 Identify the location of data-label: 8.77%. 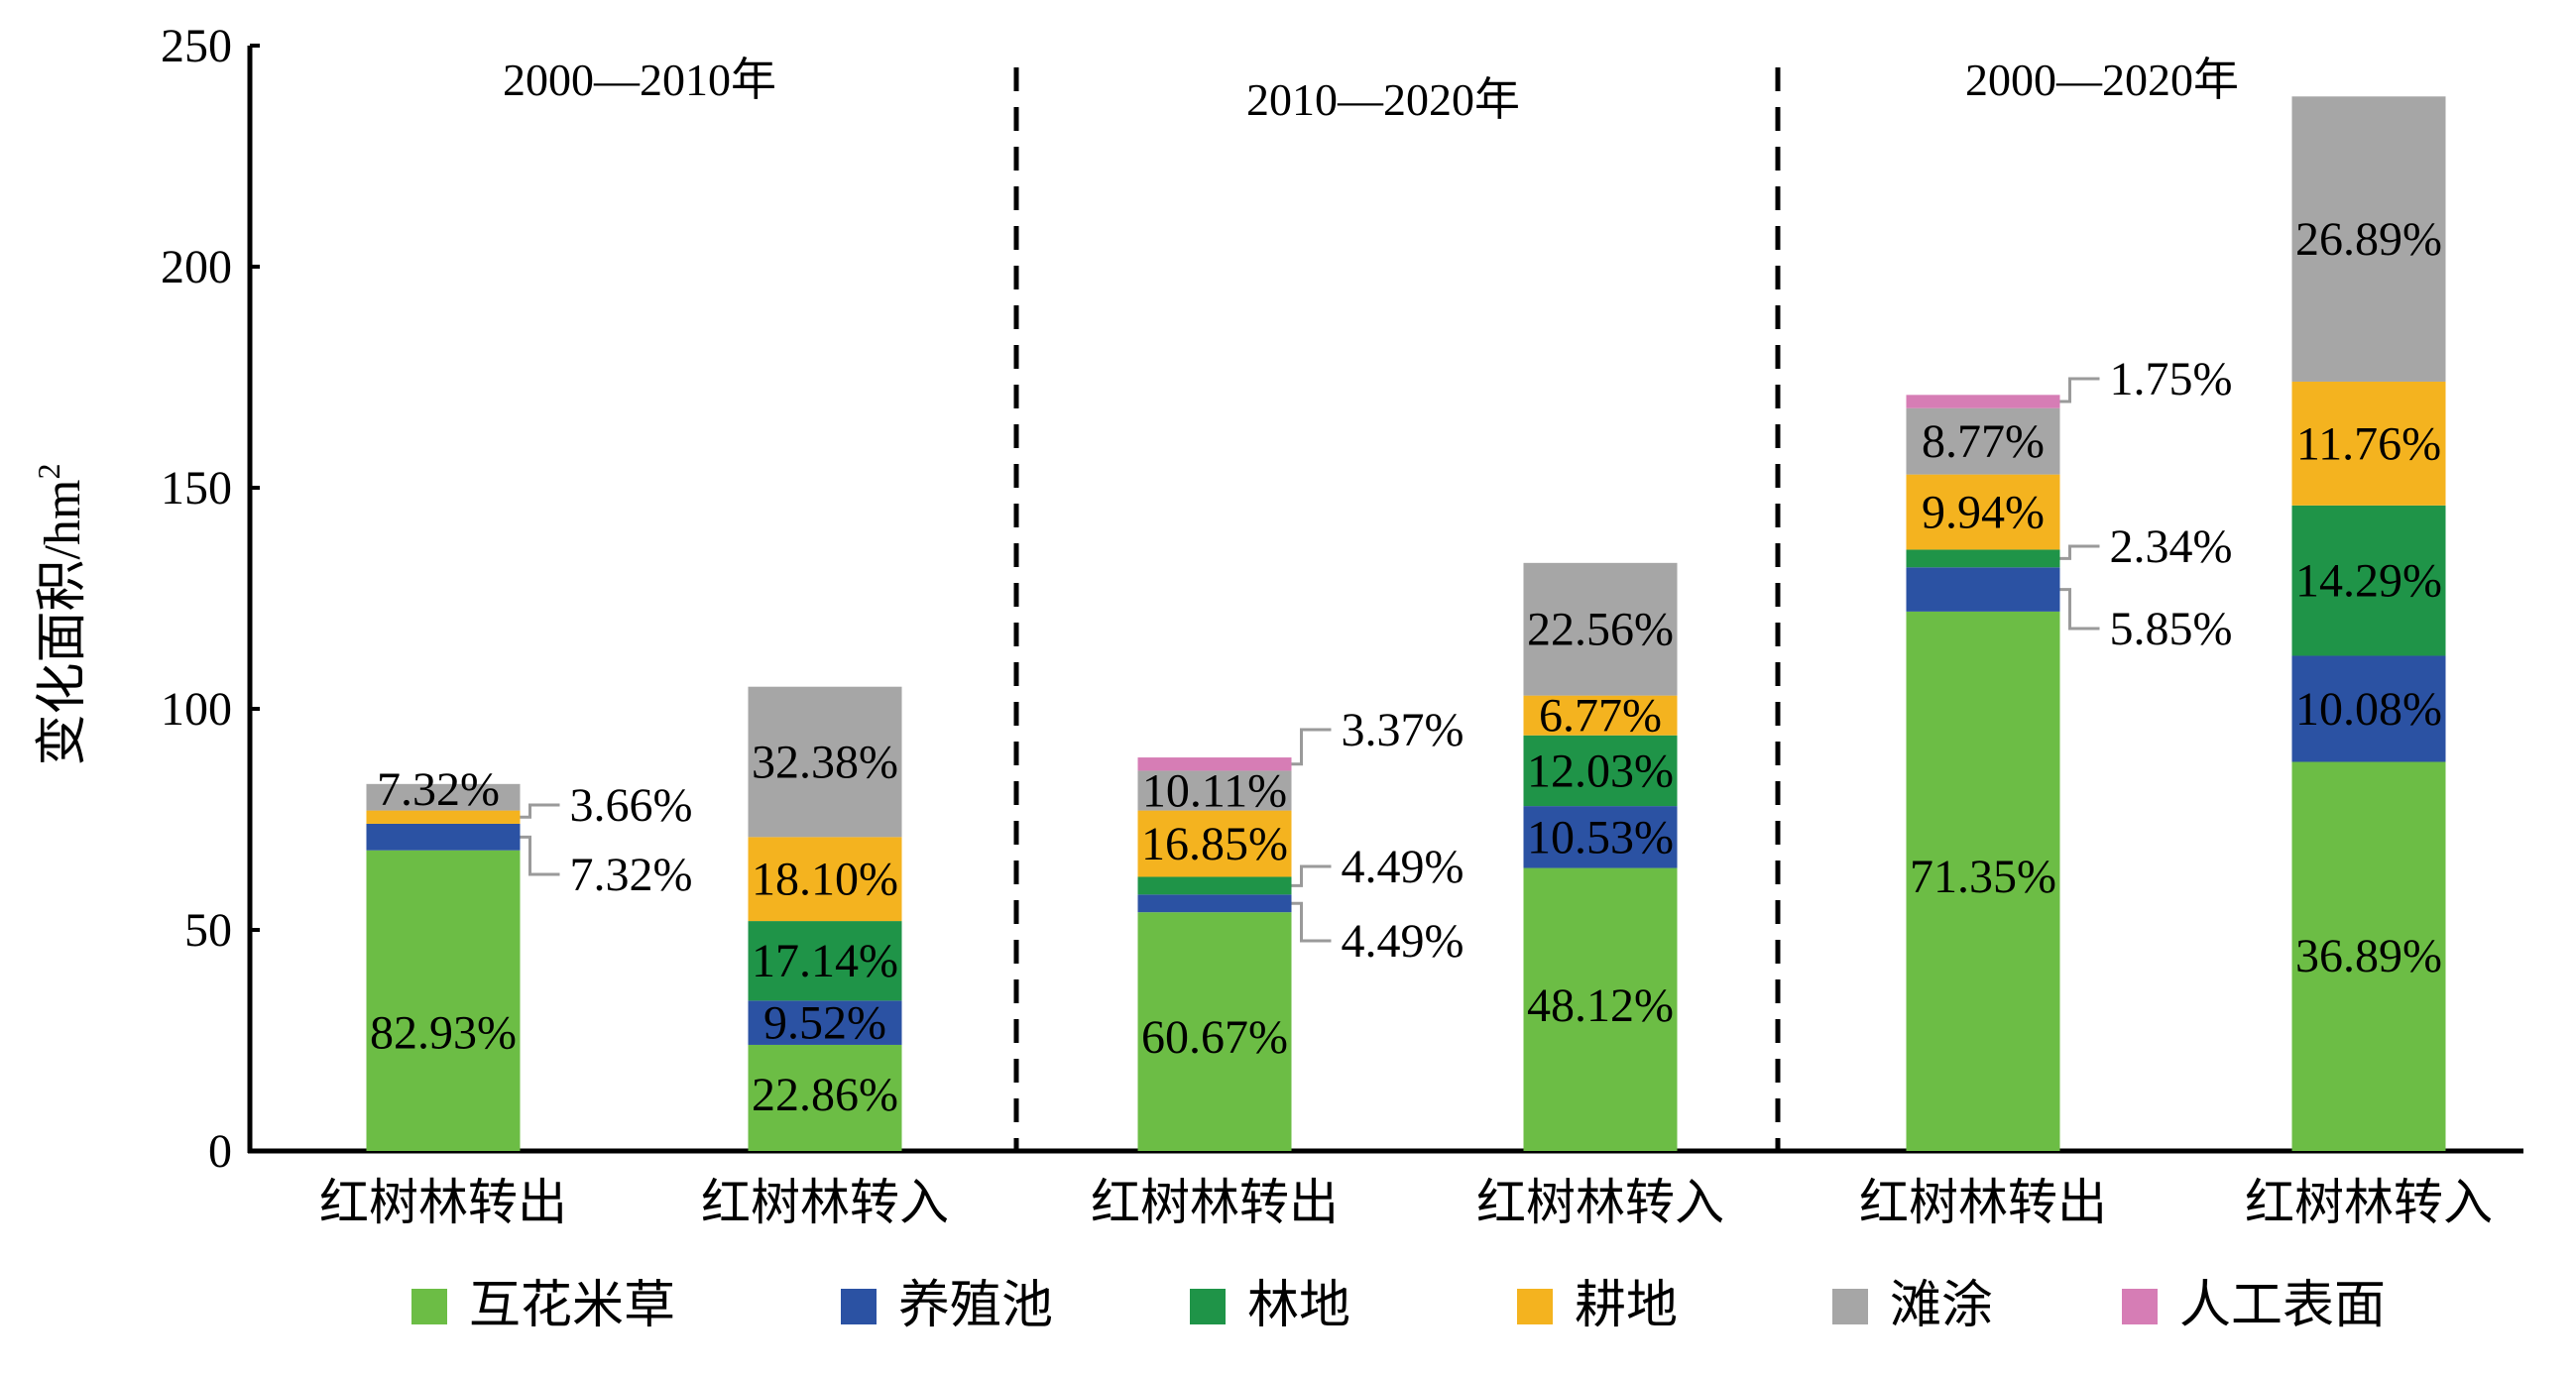
(1984, 441).